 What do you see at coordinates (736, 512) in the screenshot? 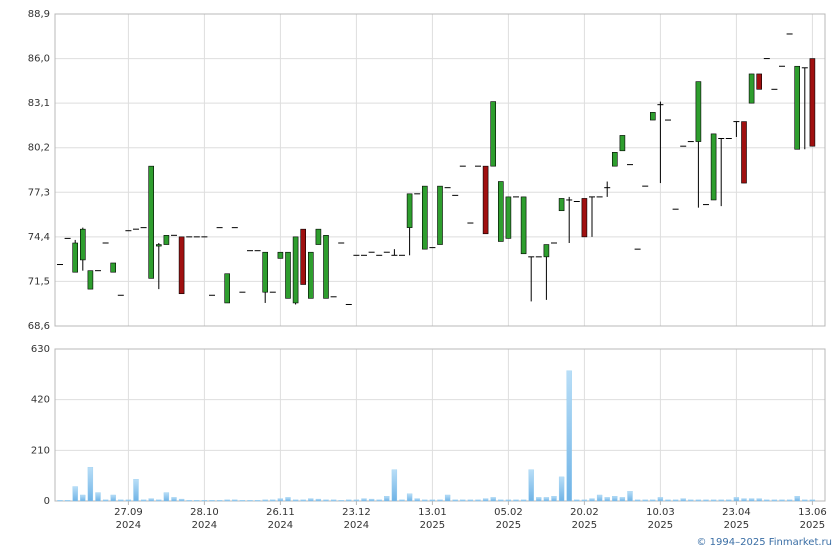
I see `x-tick-label: 23.04` at bounding box center [736, 512].